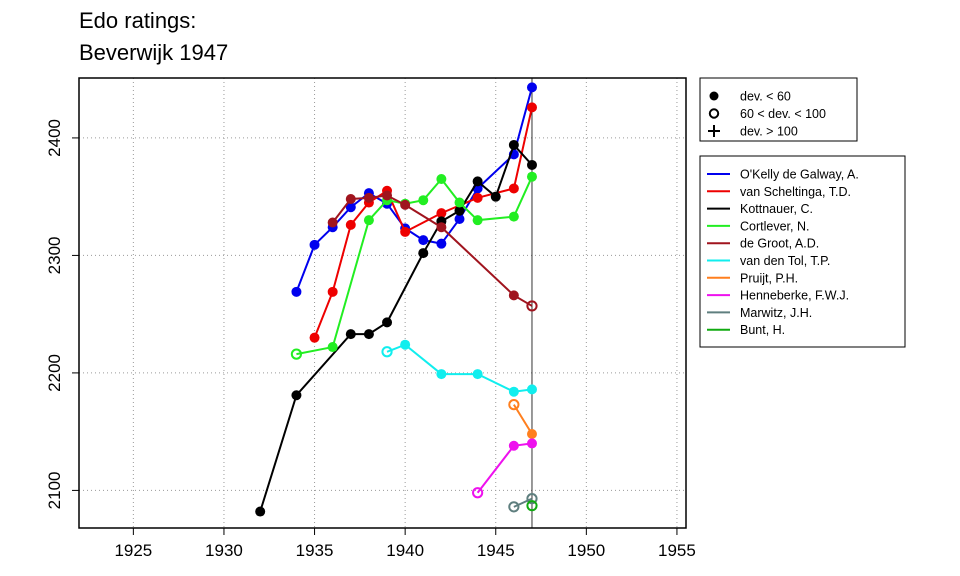 This screenshot has width=960, height=576. I want to click on symbol-legend: dev. < 60 60 < dev. < 100 dev. > 100, so click(778, 109).